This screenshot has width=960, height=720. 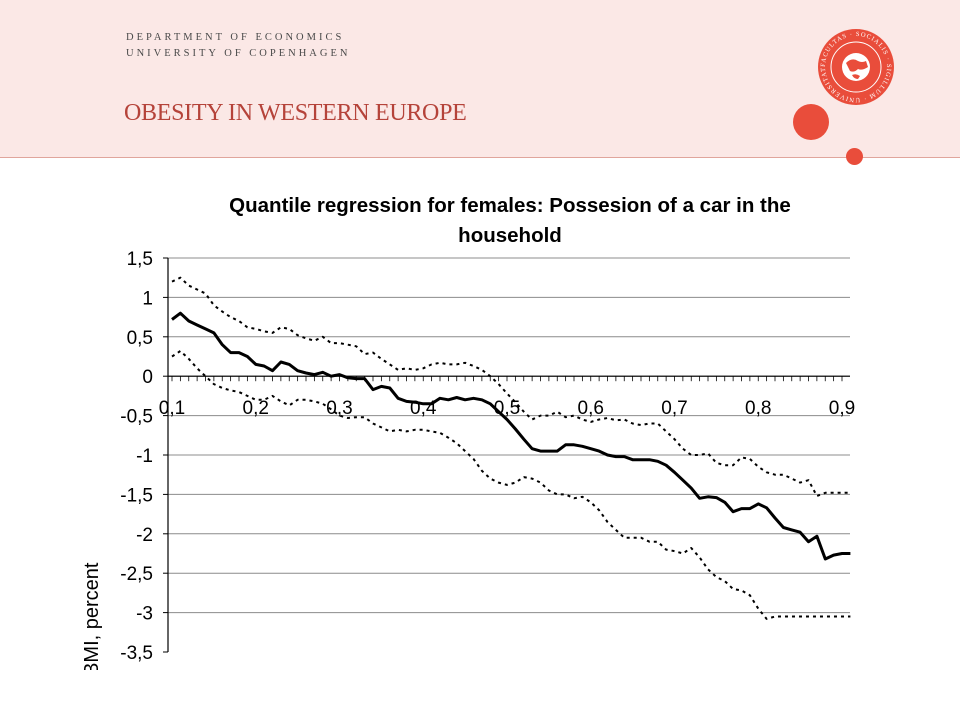 I want to click on x-tick-label: 0,4, so click(x=423, y=408).